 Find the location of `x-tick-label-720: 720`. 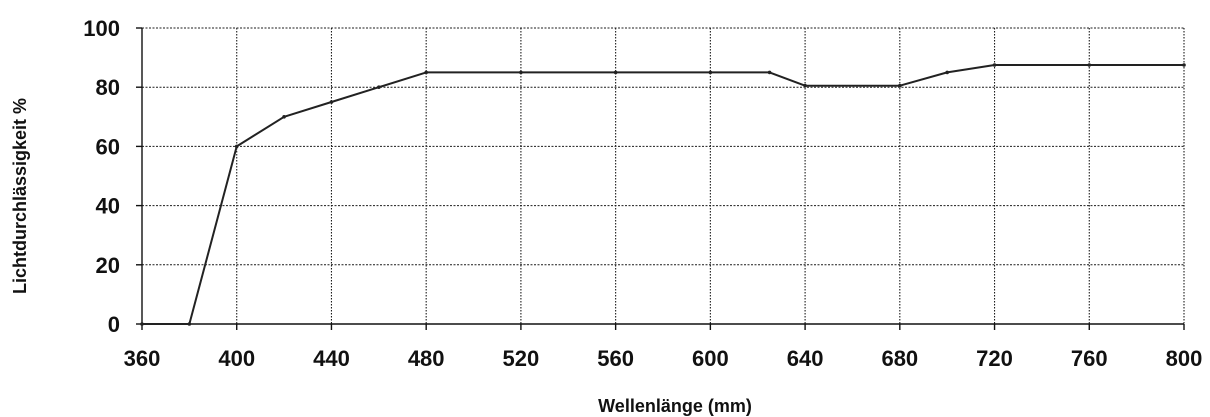

x-tick-label-720: 720 is located at coordinates (994, 358).